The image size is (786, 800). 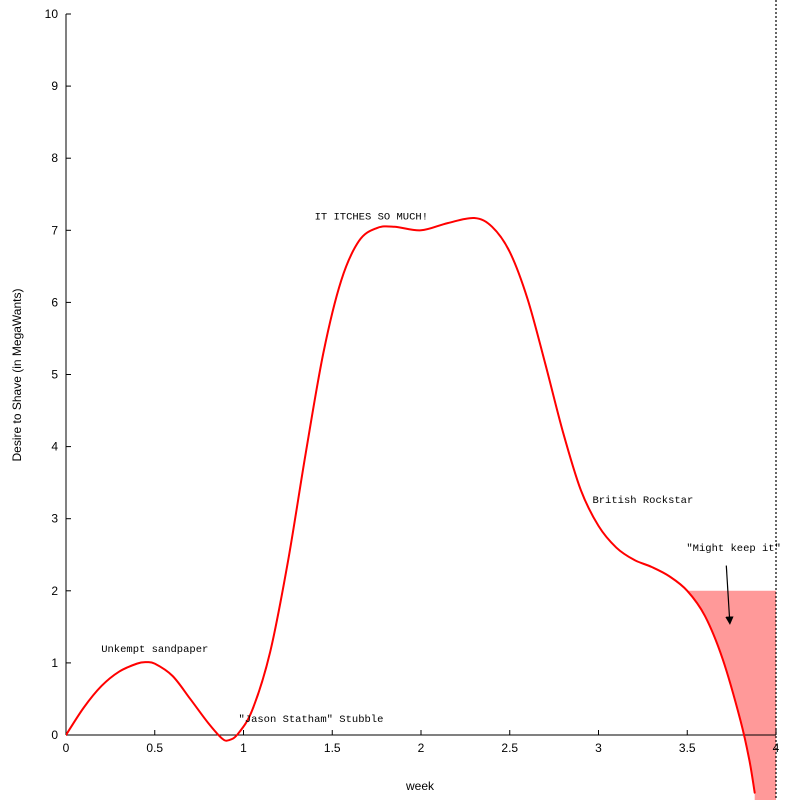 What do you see at coordinates (54, 302) in the screenshot?
I see `y-tick-label: 6` at bounding box center [54, 302].